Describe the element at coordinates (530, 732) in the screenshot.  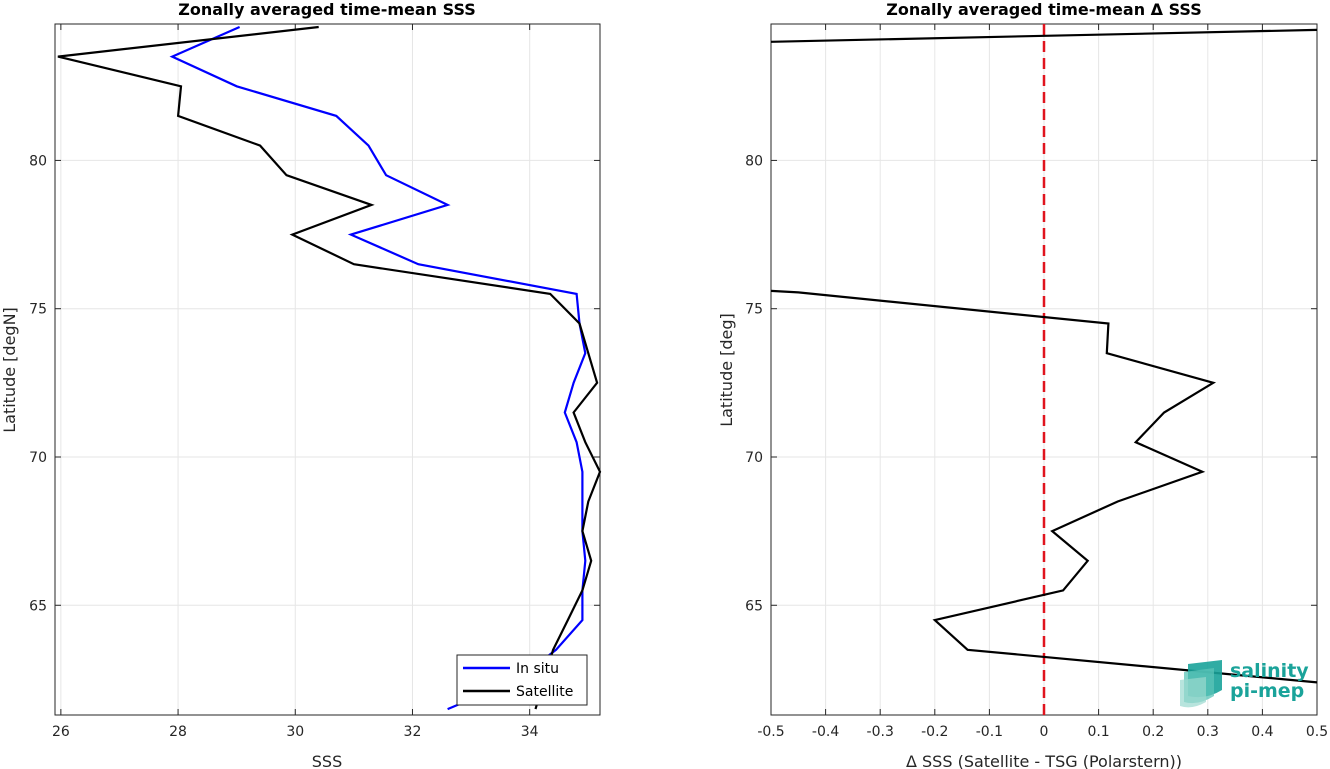
I see `x-tick-label: 34` at that location.